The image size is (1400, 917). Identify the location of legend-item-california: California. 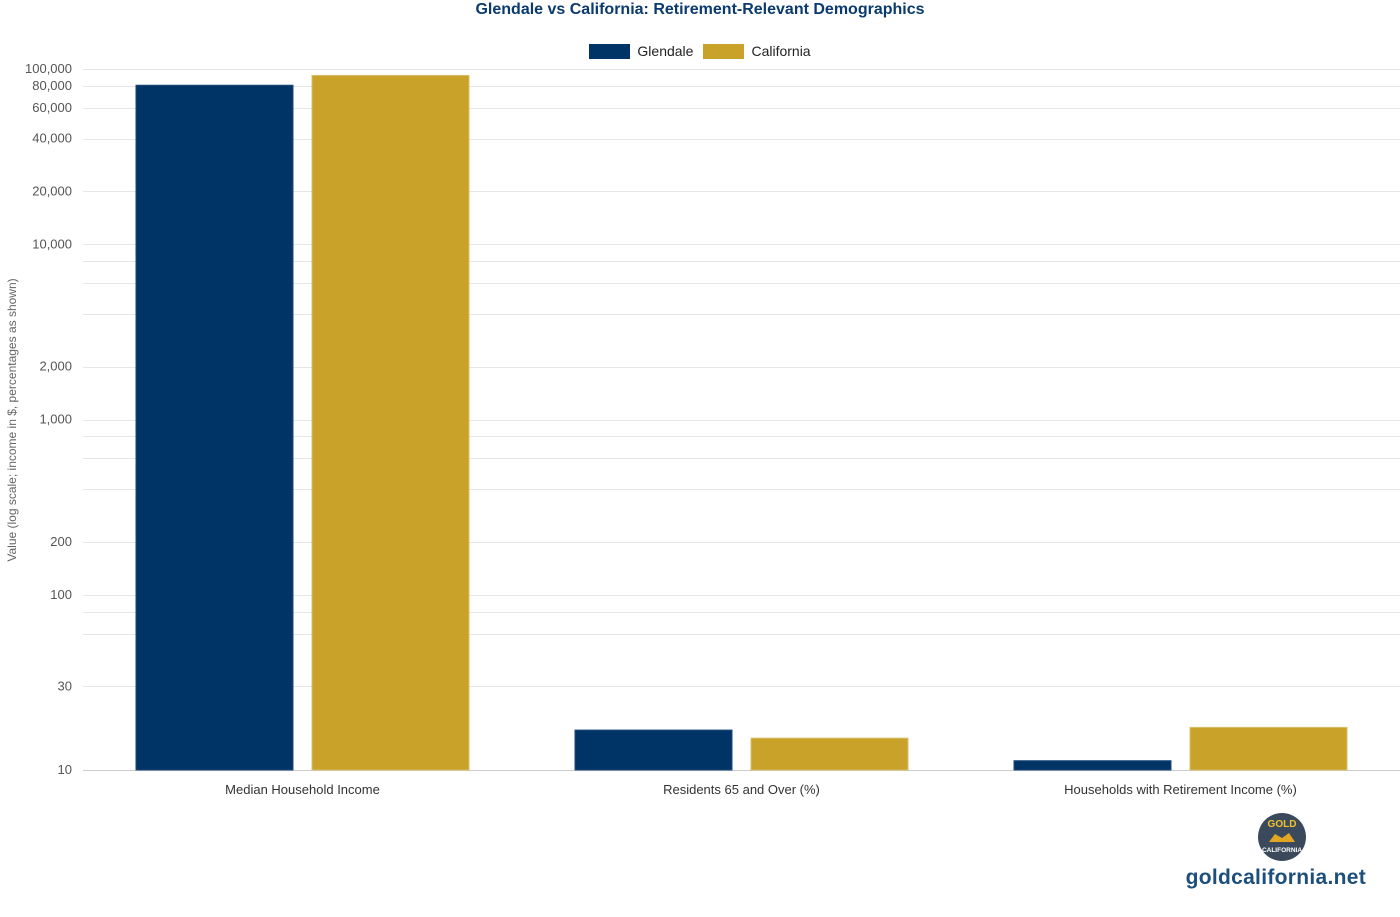
(757, 51).